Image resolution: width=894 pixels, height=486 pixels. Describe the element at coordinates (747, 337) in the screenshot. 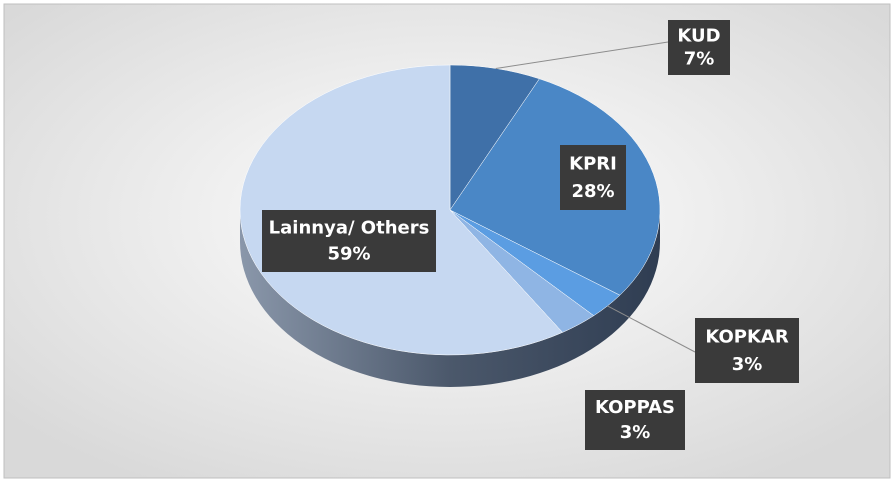

I see `label-name: KOPKAR` at that location.